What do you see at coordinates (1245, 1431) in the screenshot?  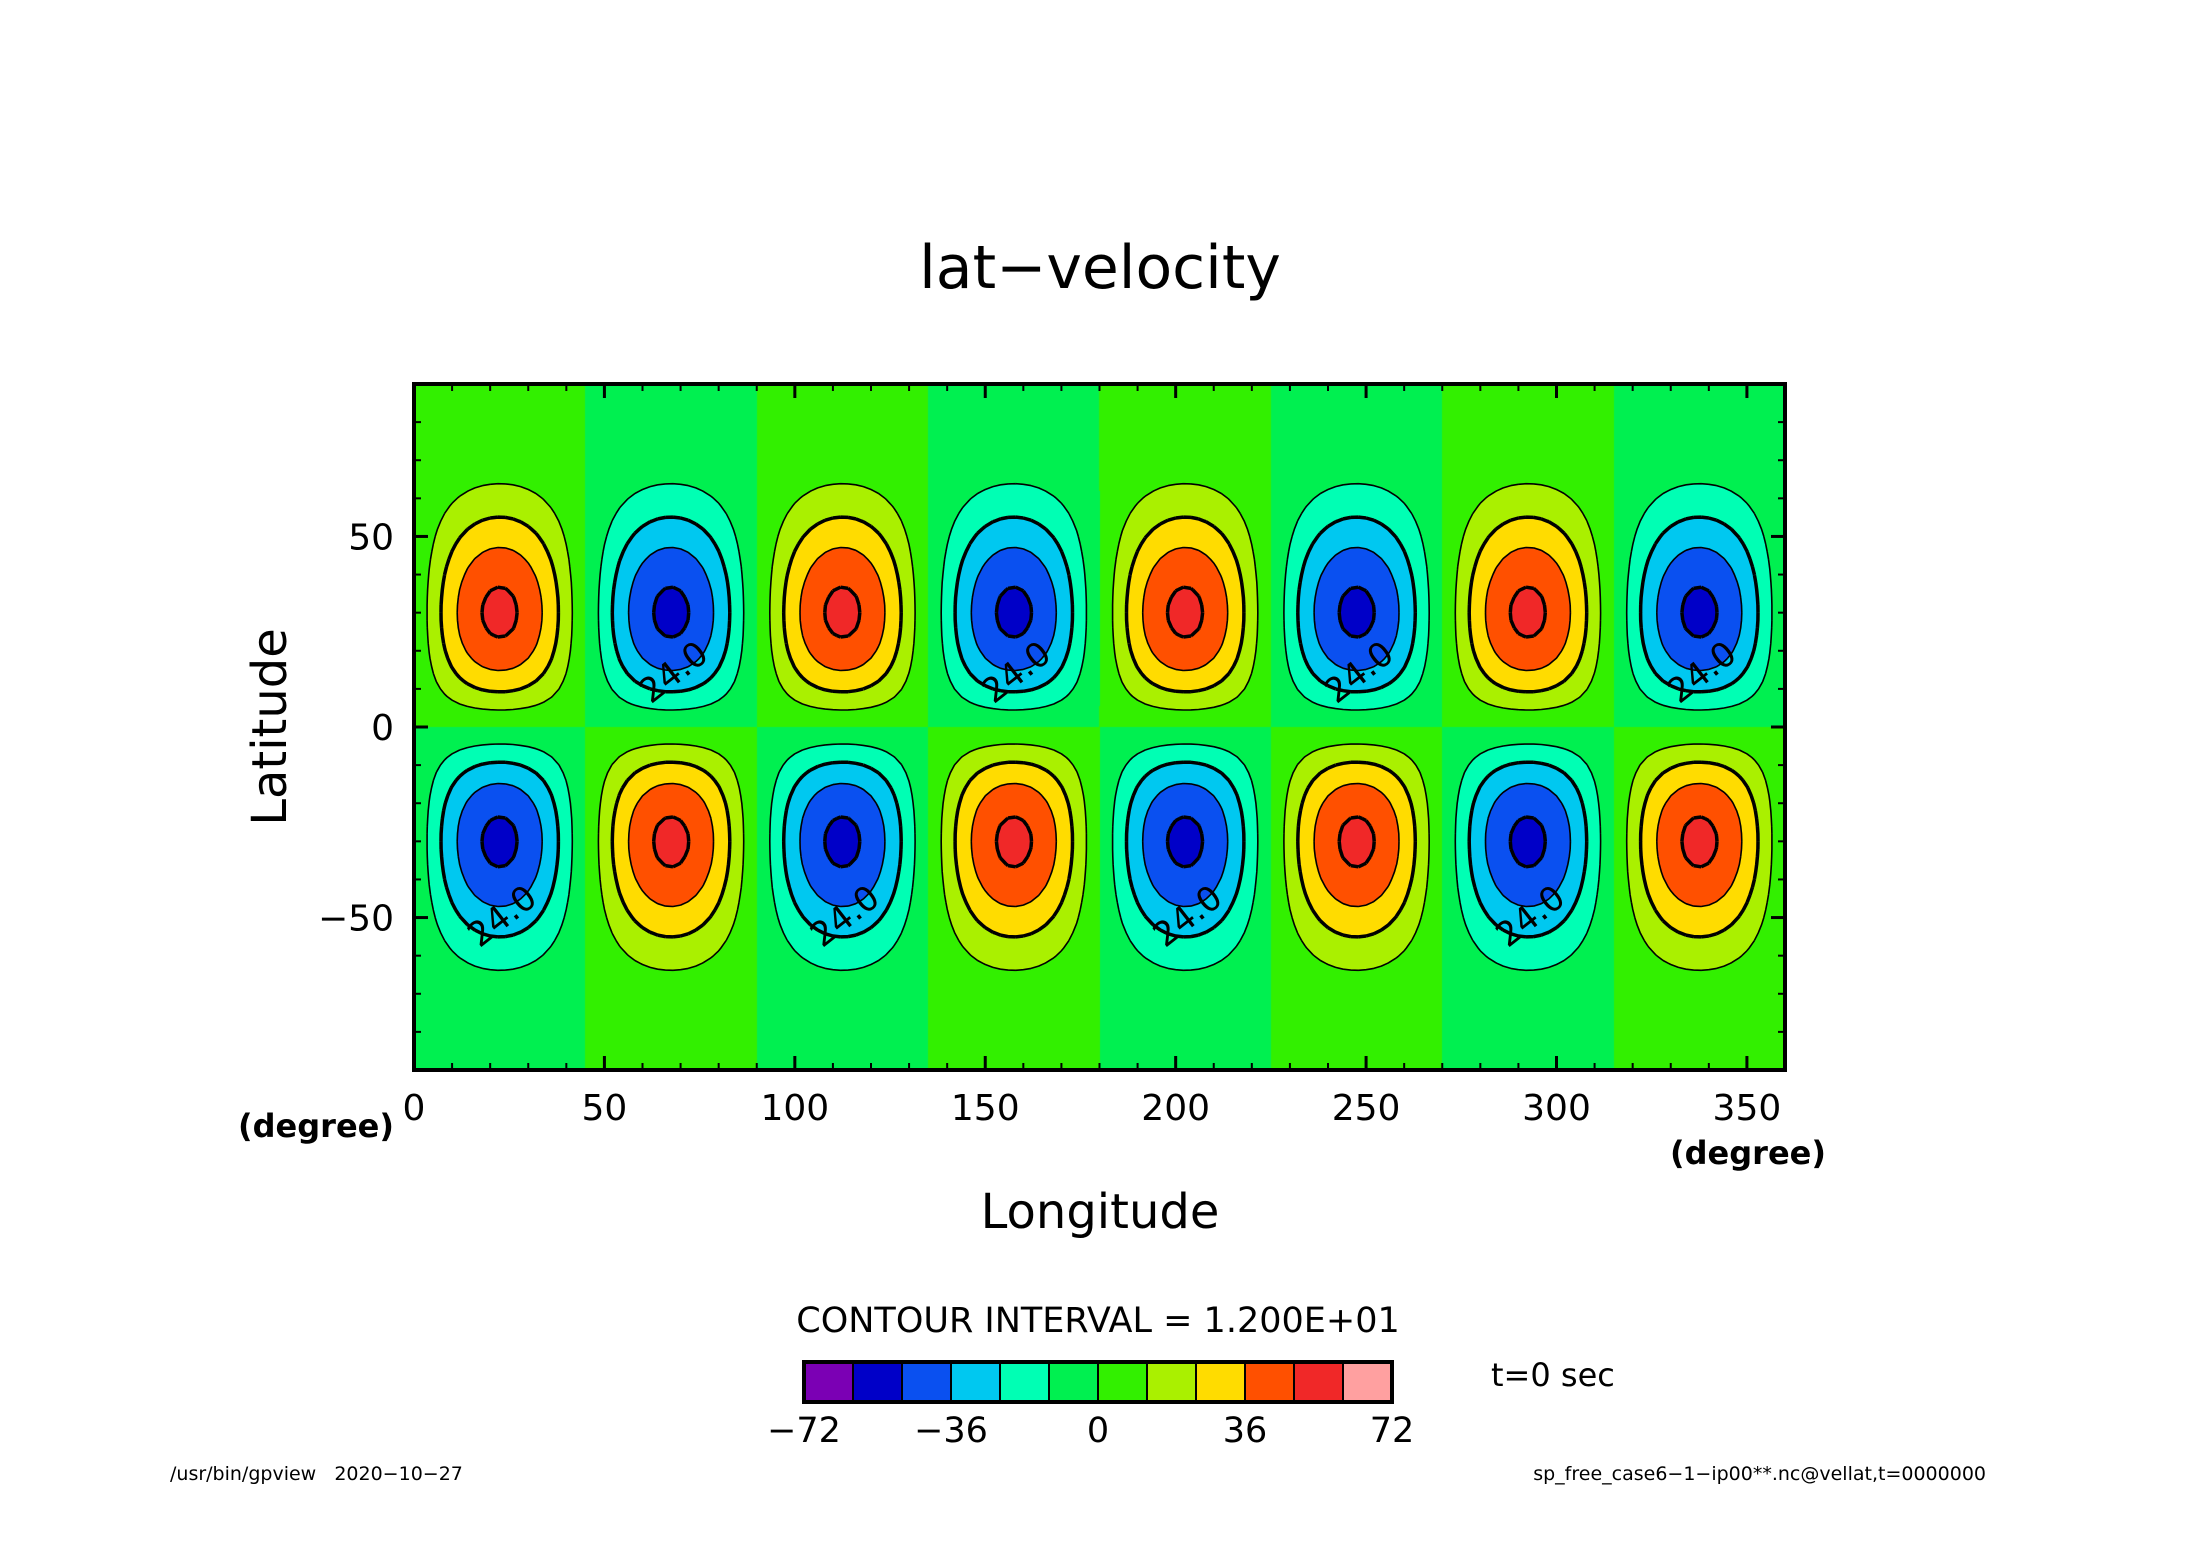 I see `colorbar-tick-label: 36` at bounding box center [1245, 1431].